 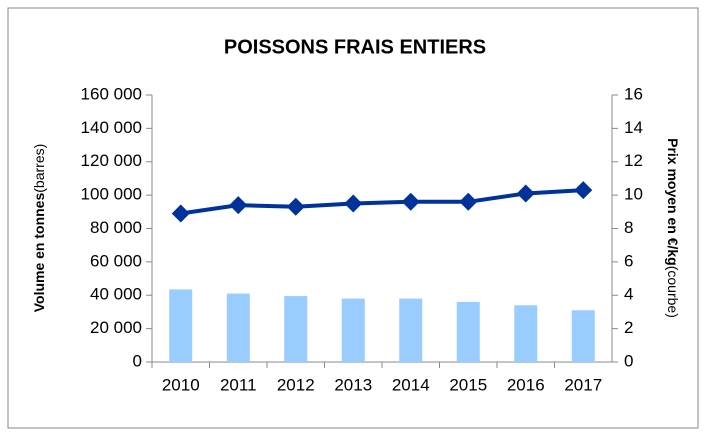 What do you see at coordinates (628, 294) in the screenshot?
I see `y2-tick-label: 4` at bounding box center [628, 294].